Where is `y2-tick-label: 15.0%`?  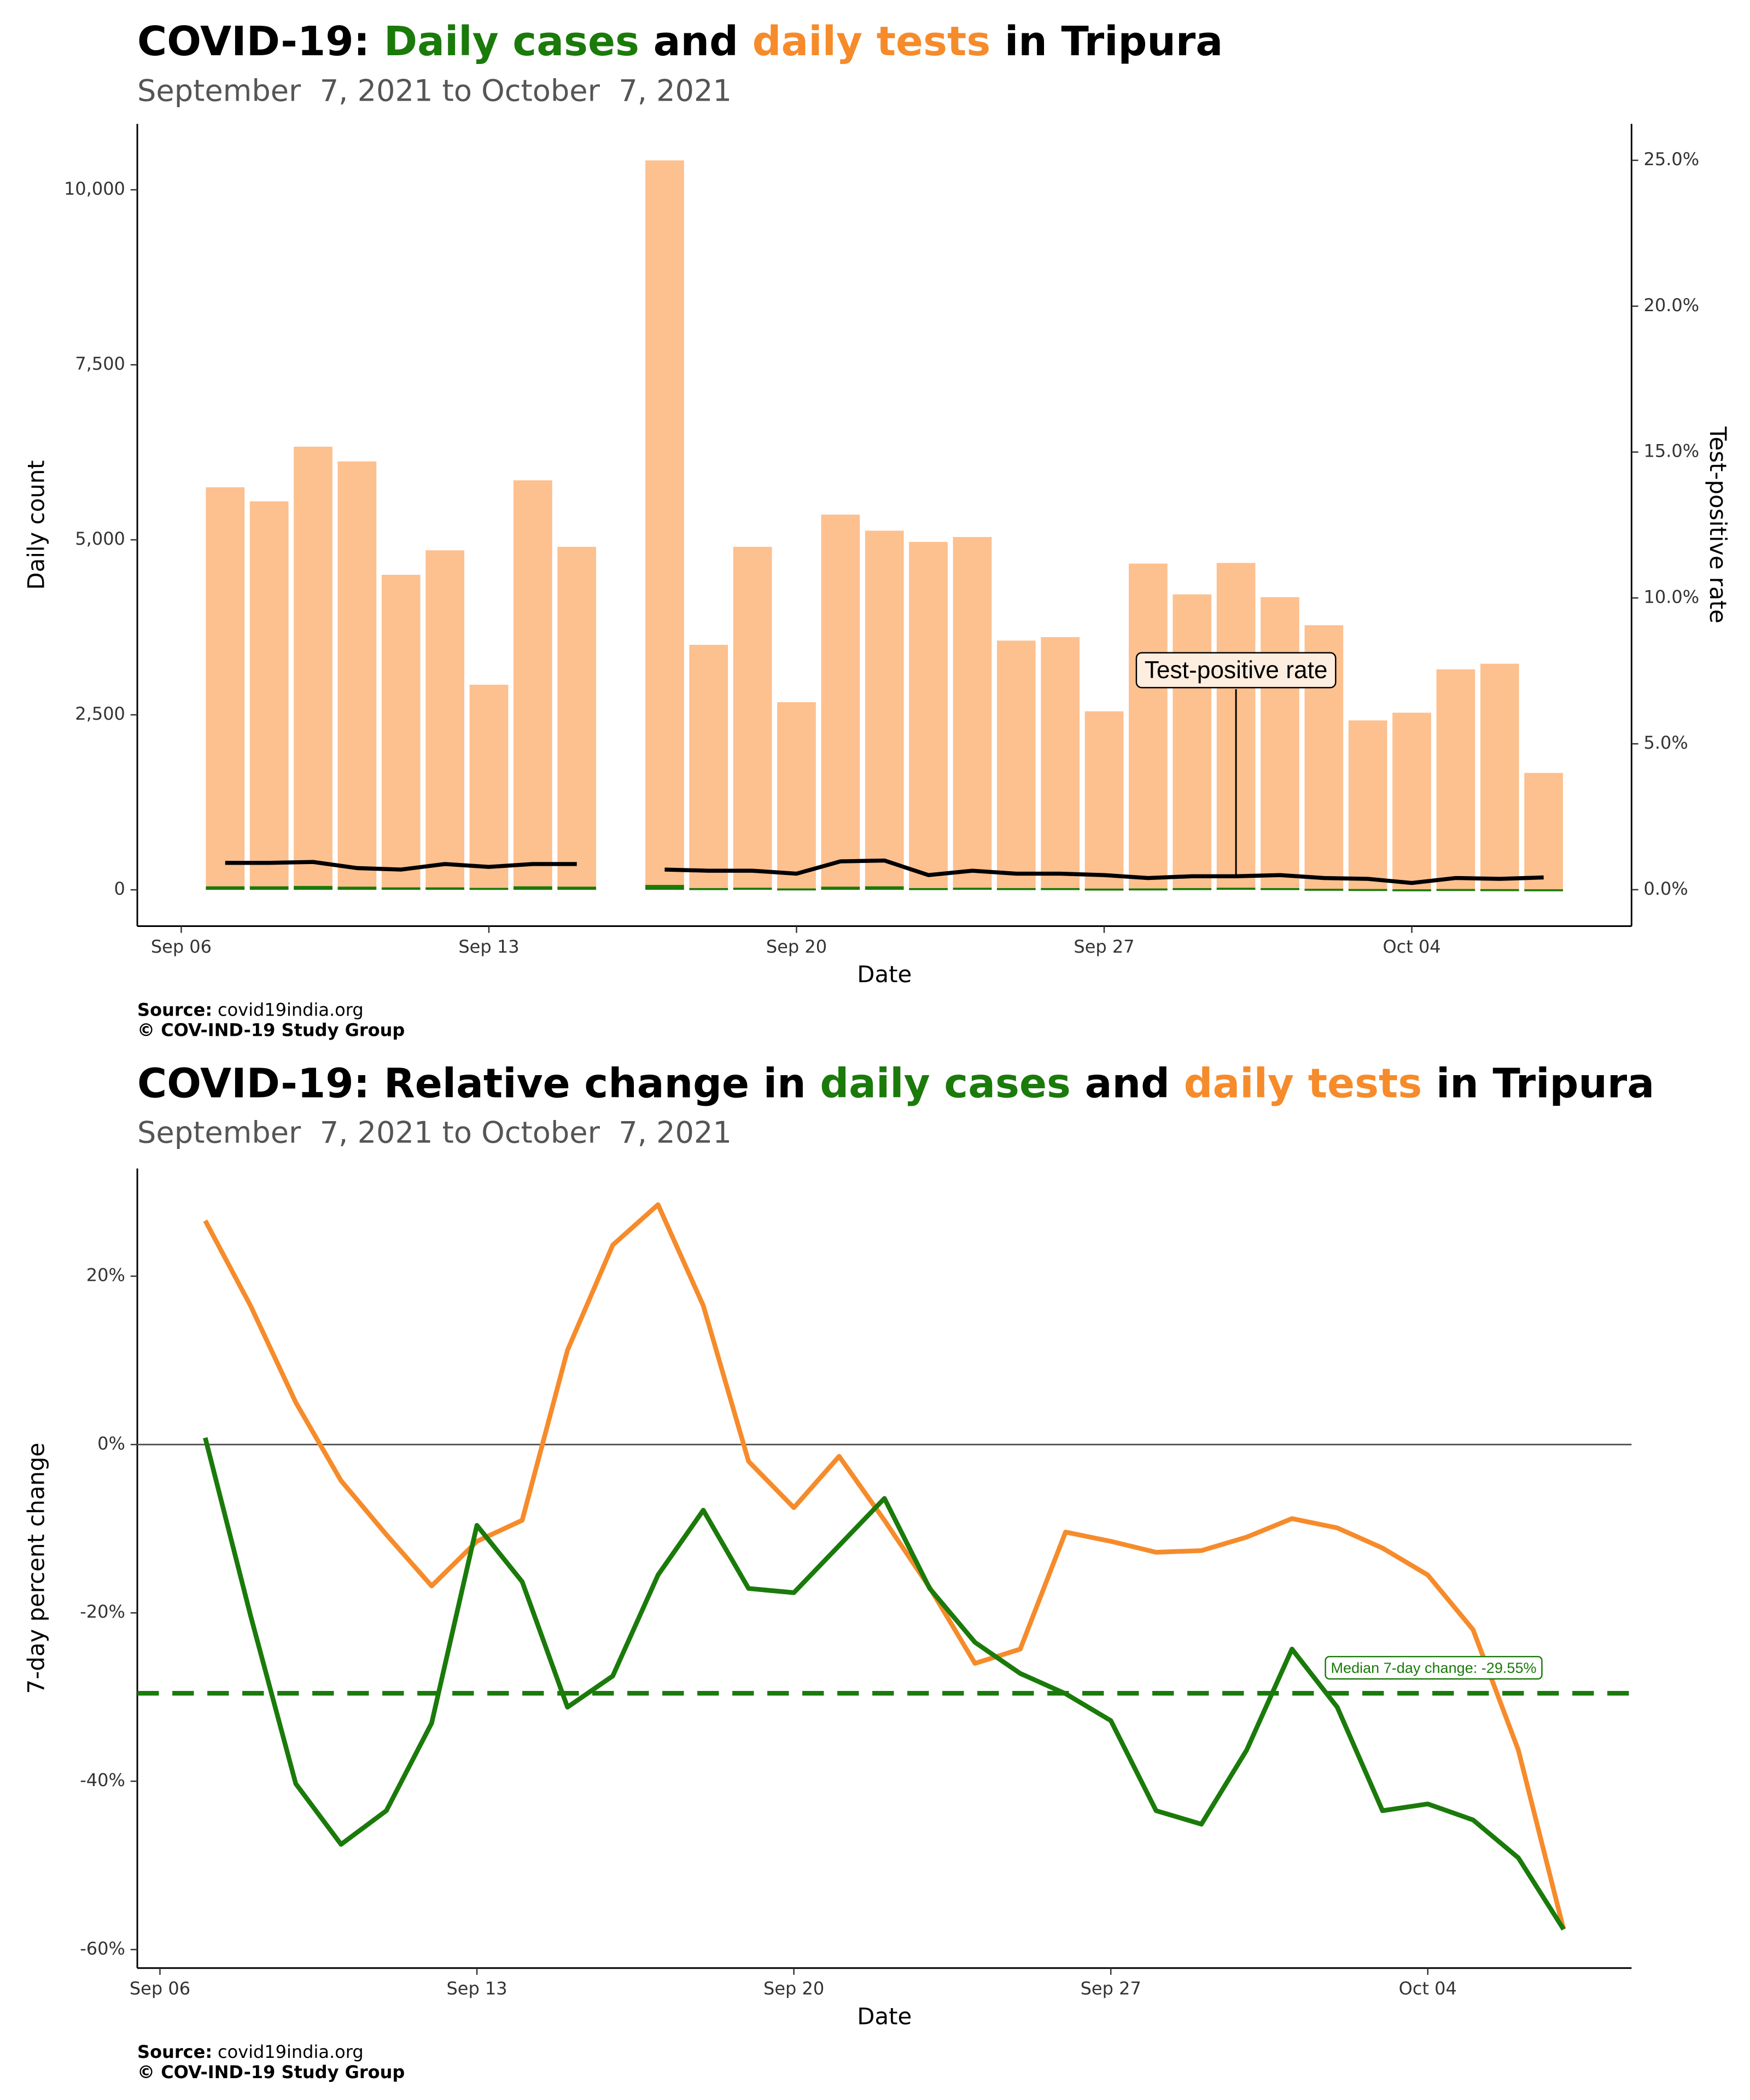 y2-tick-label: 15.0% is located at coordinates (1672, 451).